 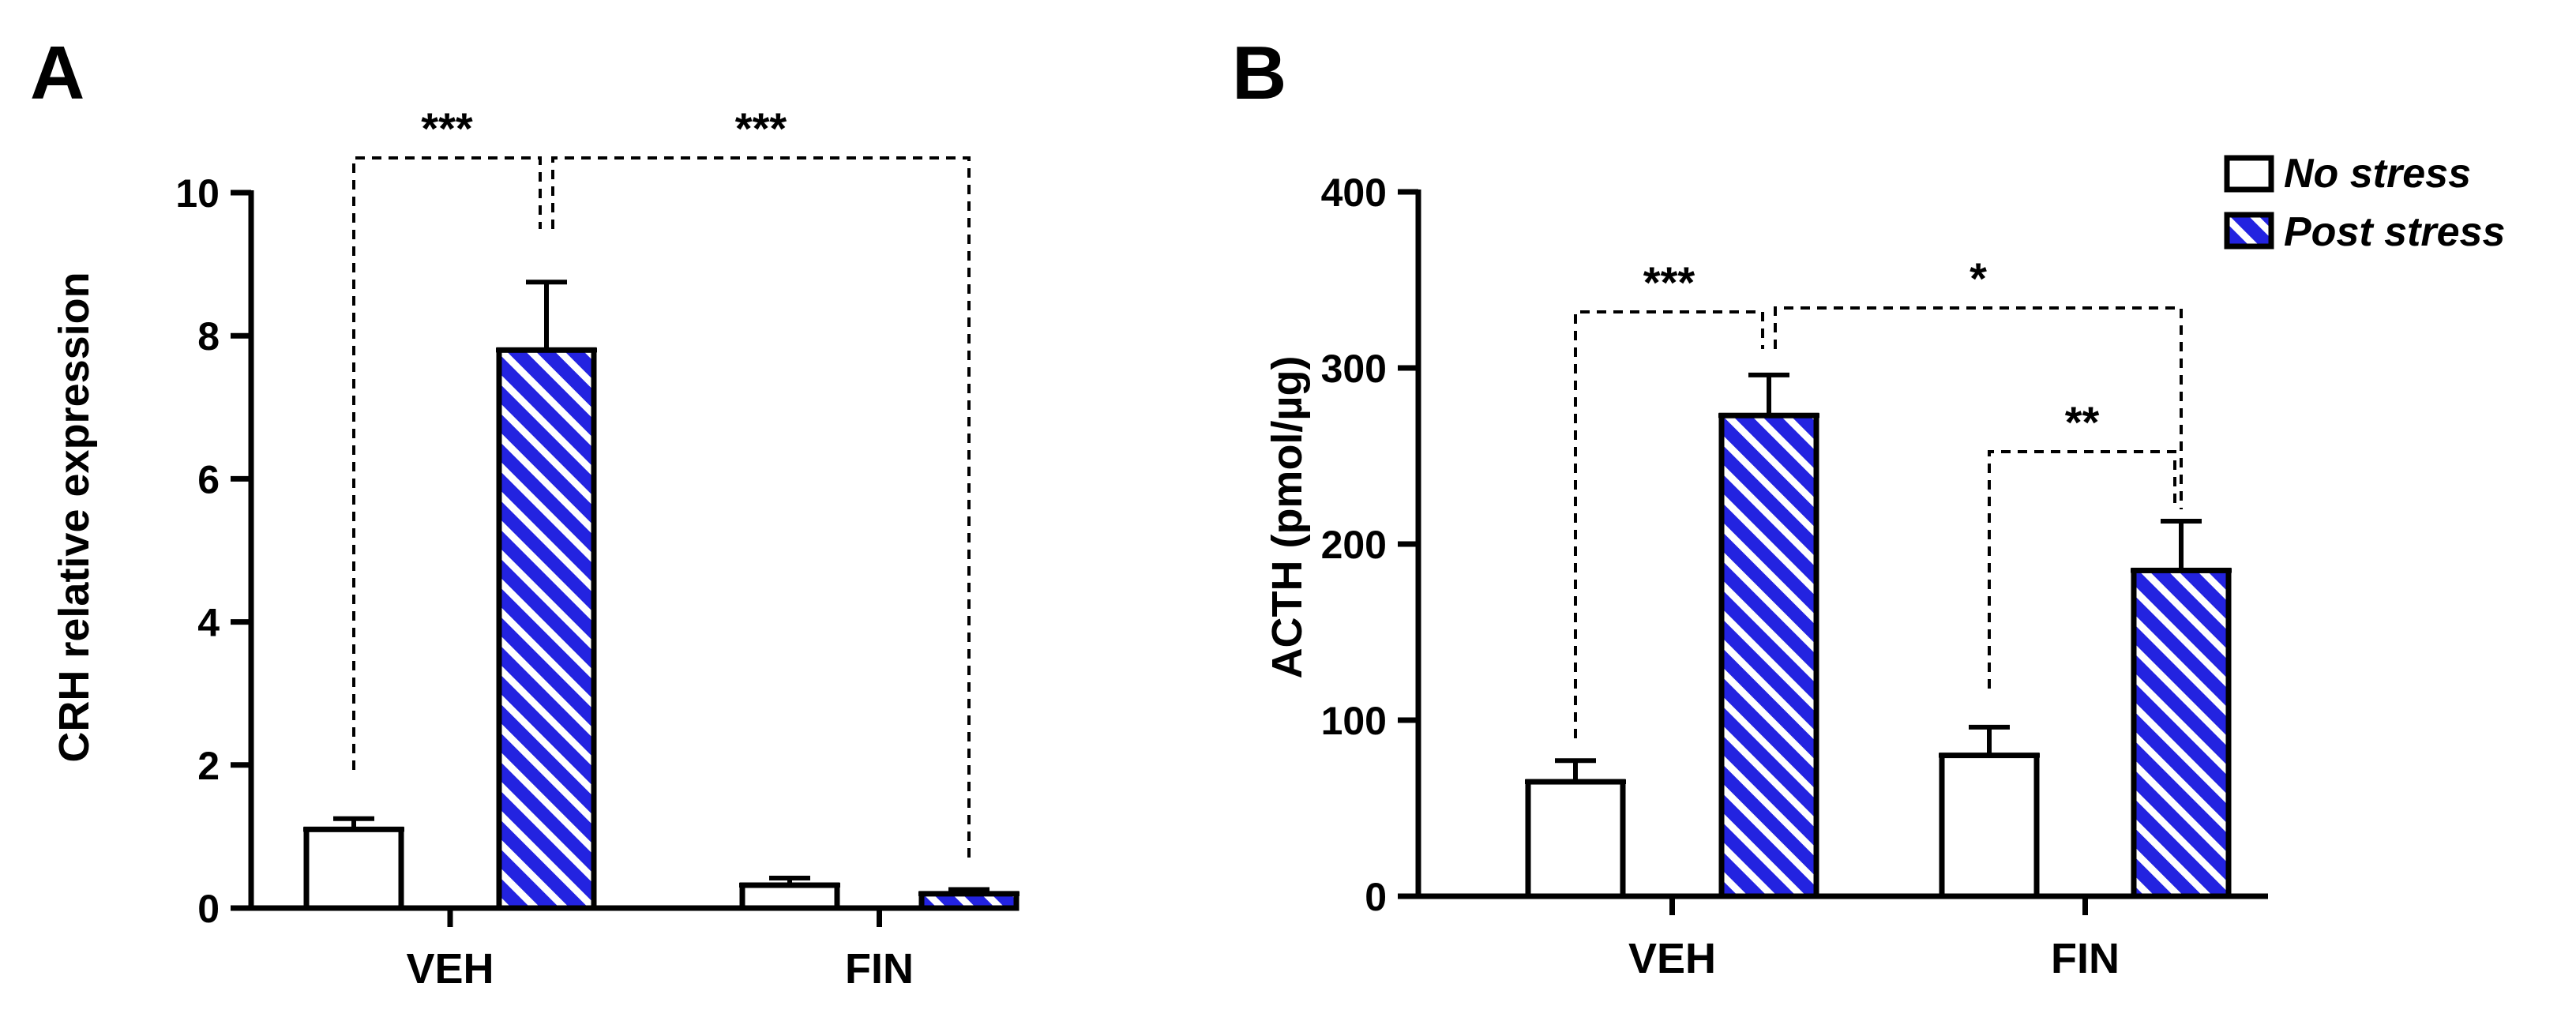 I want to click on panel-b-y-tick-label: 400, so click(x=1354, y=193).